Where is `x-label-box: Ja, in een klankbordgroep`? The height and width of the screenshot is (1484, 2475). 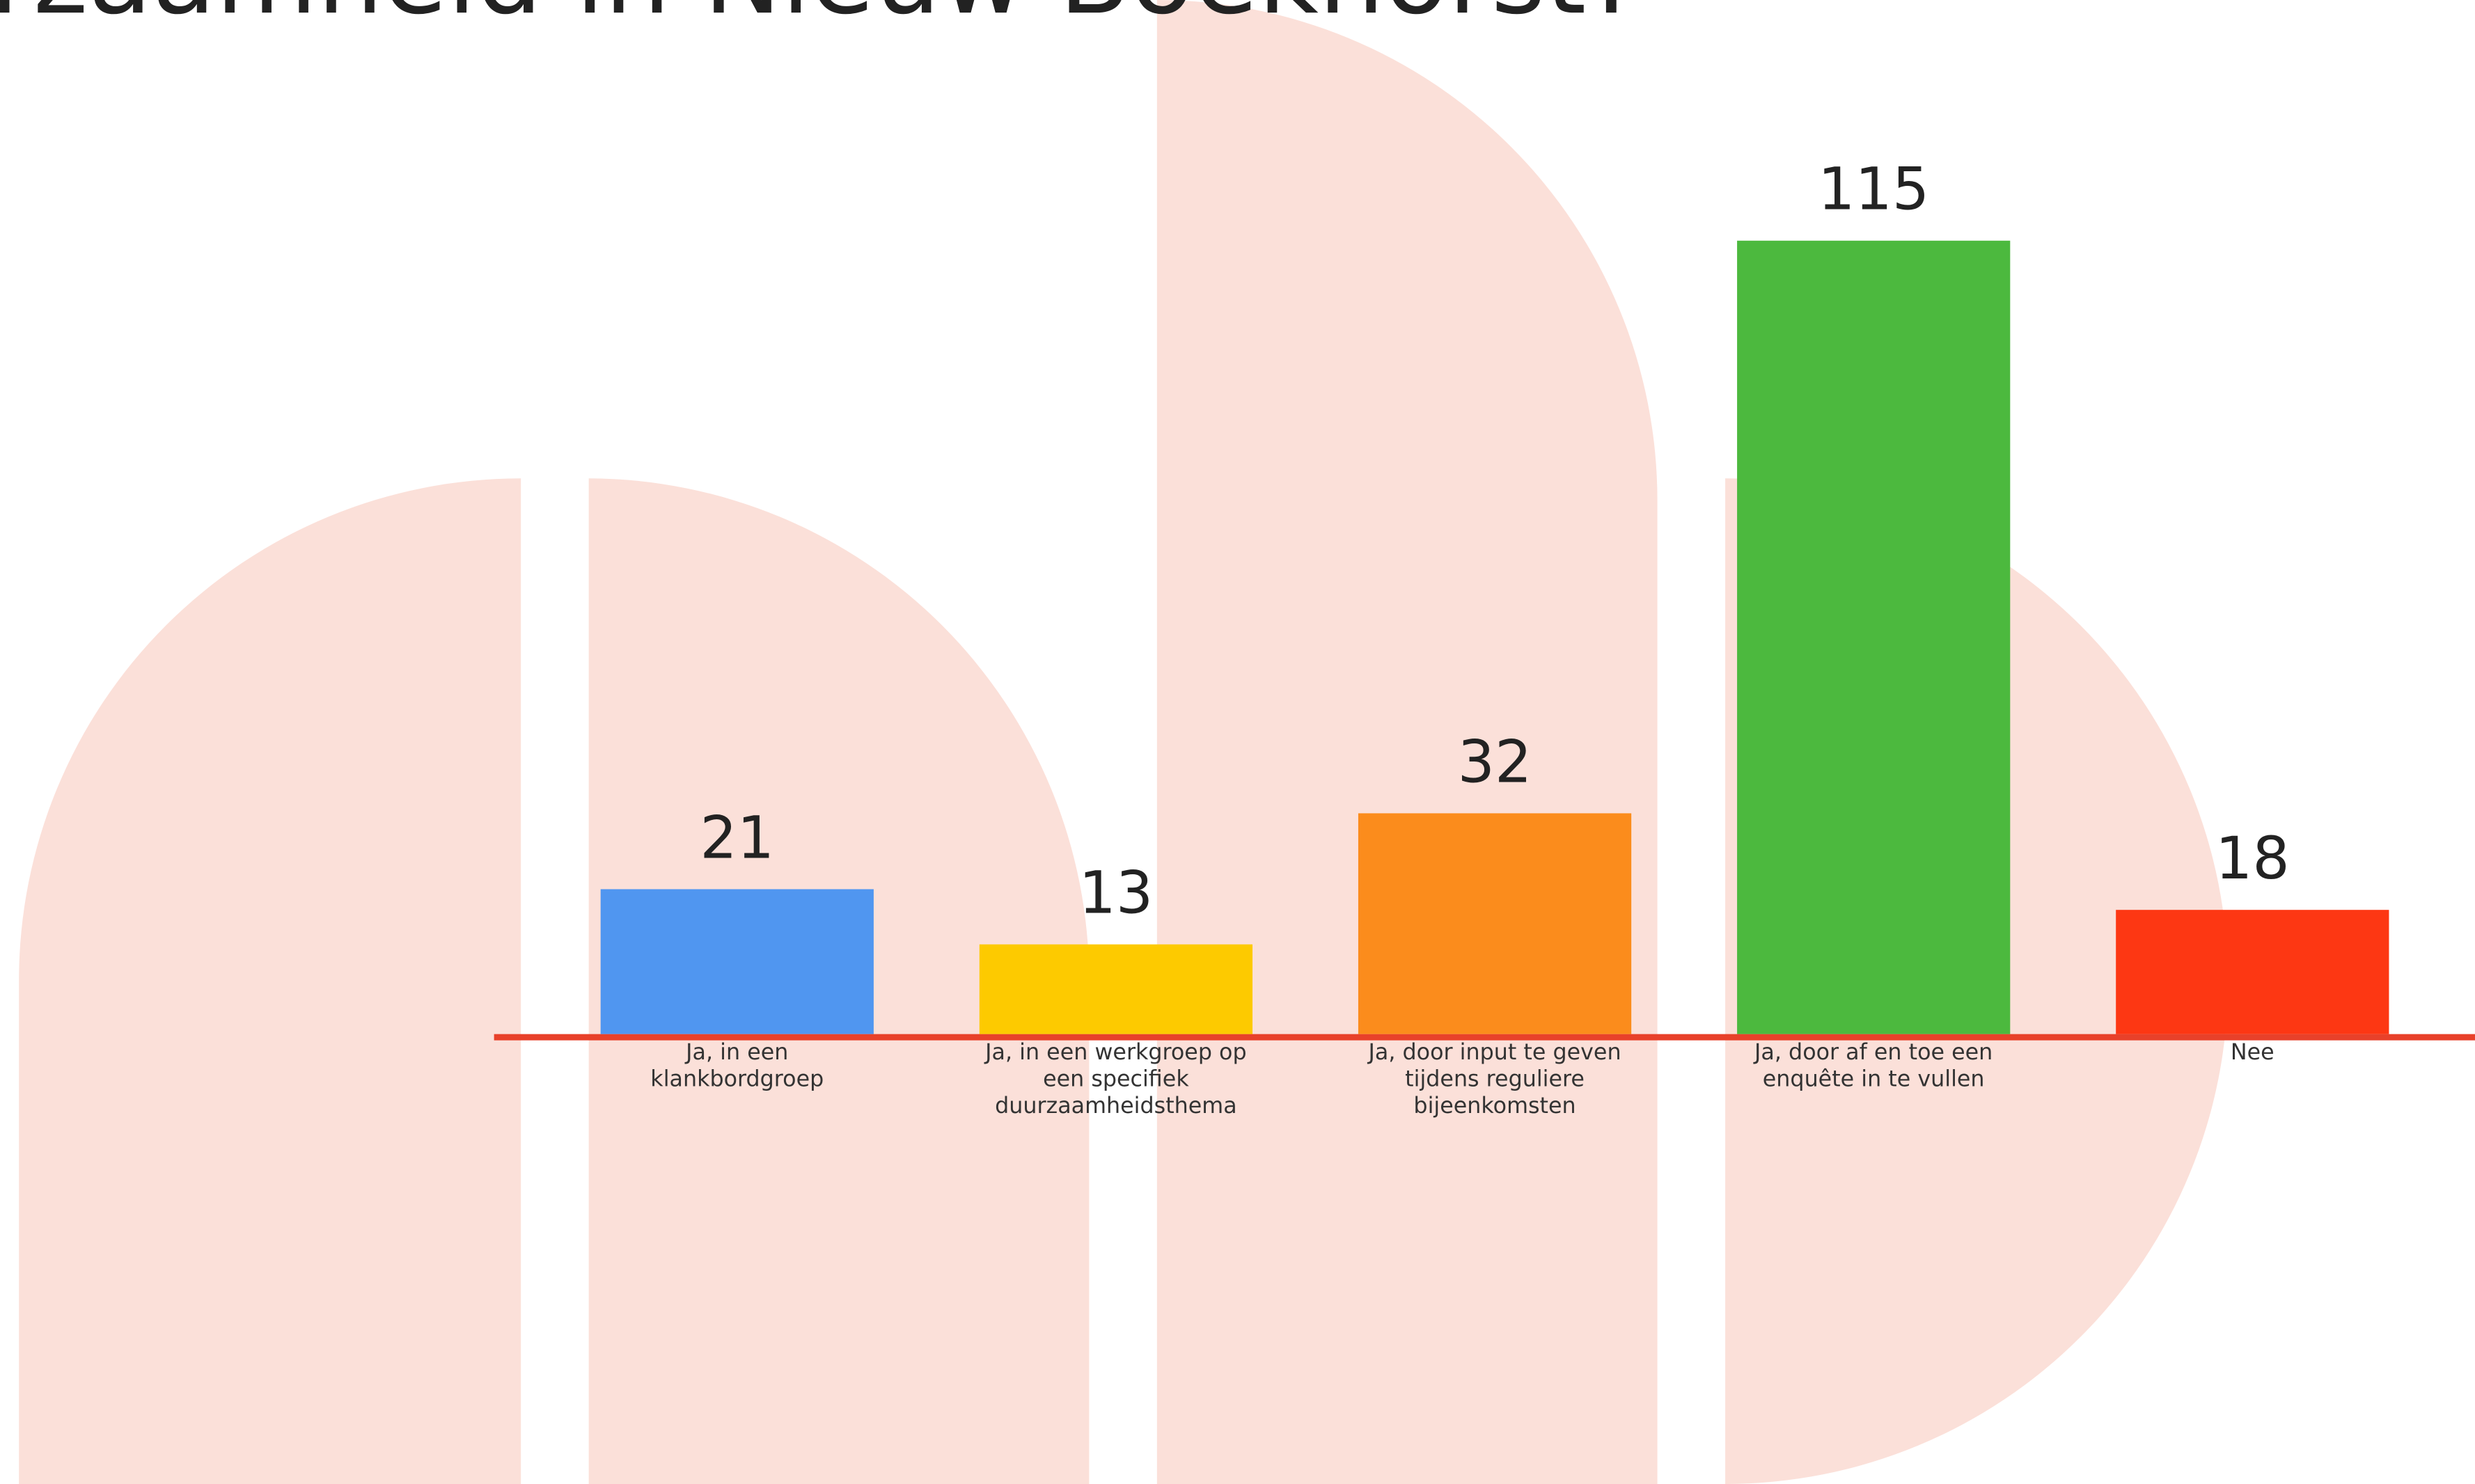 x-label-box: Ja, in een klankbordgroep is located at coordinates (737, 1066).